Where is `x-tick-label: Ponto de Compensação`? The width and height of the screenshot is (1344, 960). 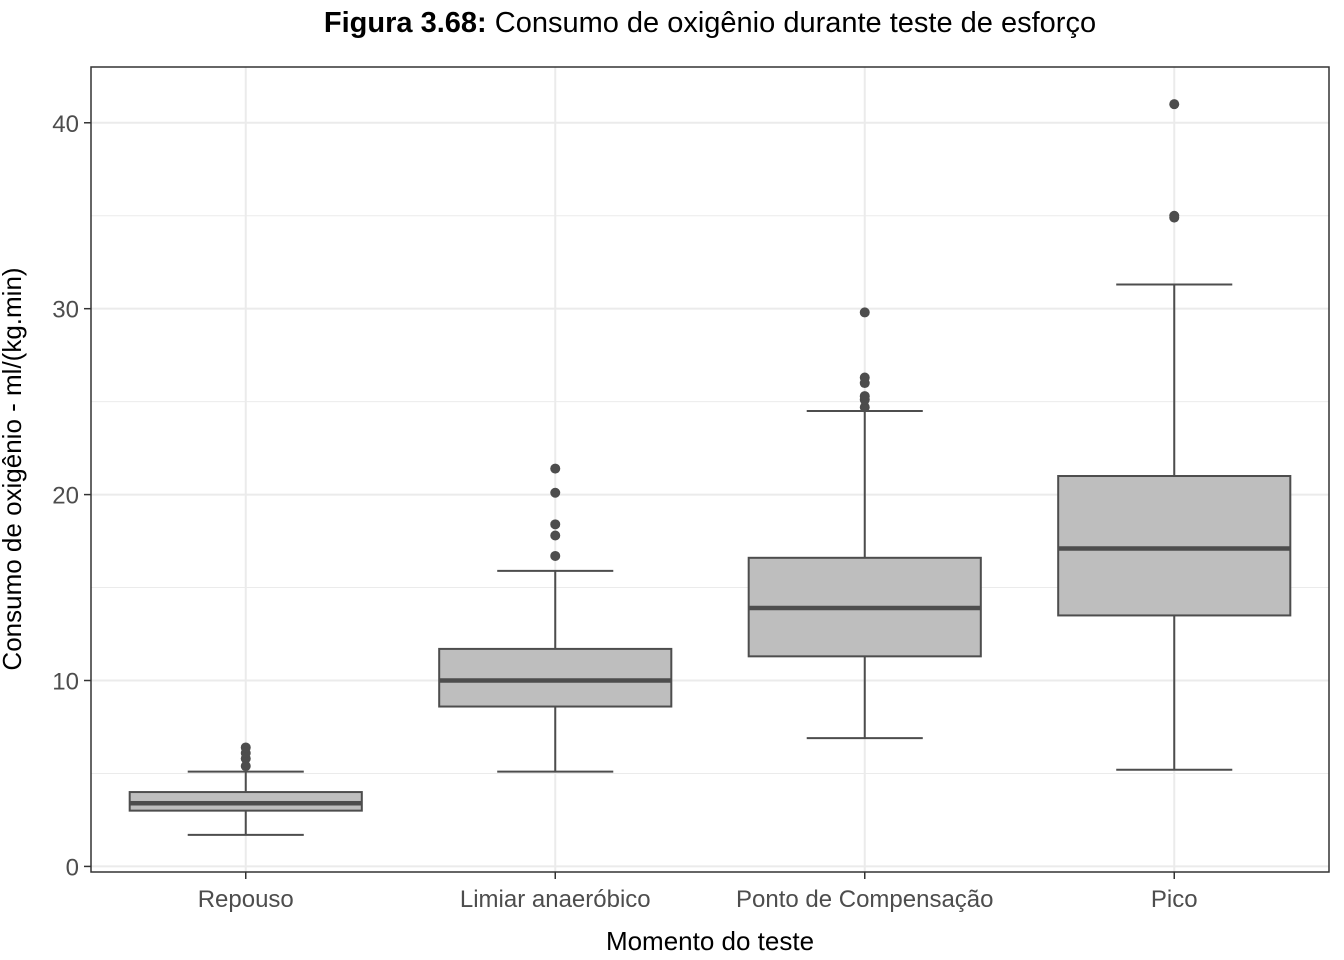 x-tick-label: Ponto de Compensação is located at coordinates (865, 899).